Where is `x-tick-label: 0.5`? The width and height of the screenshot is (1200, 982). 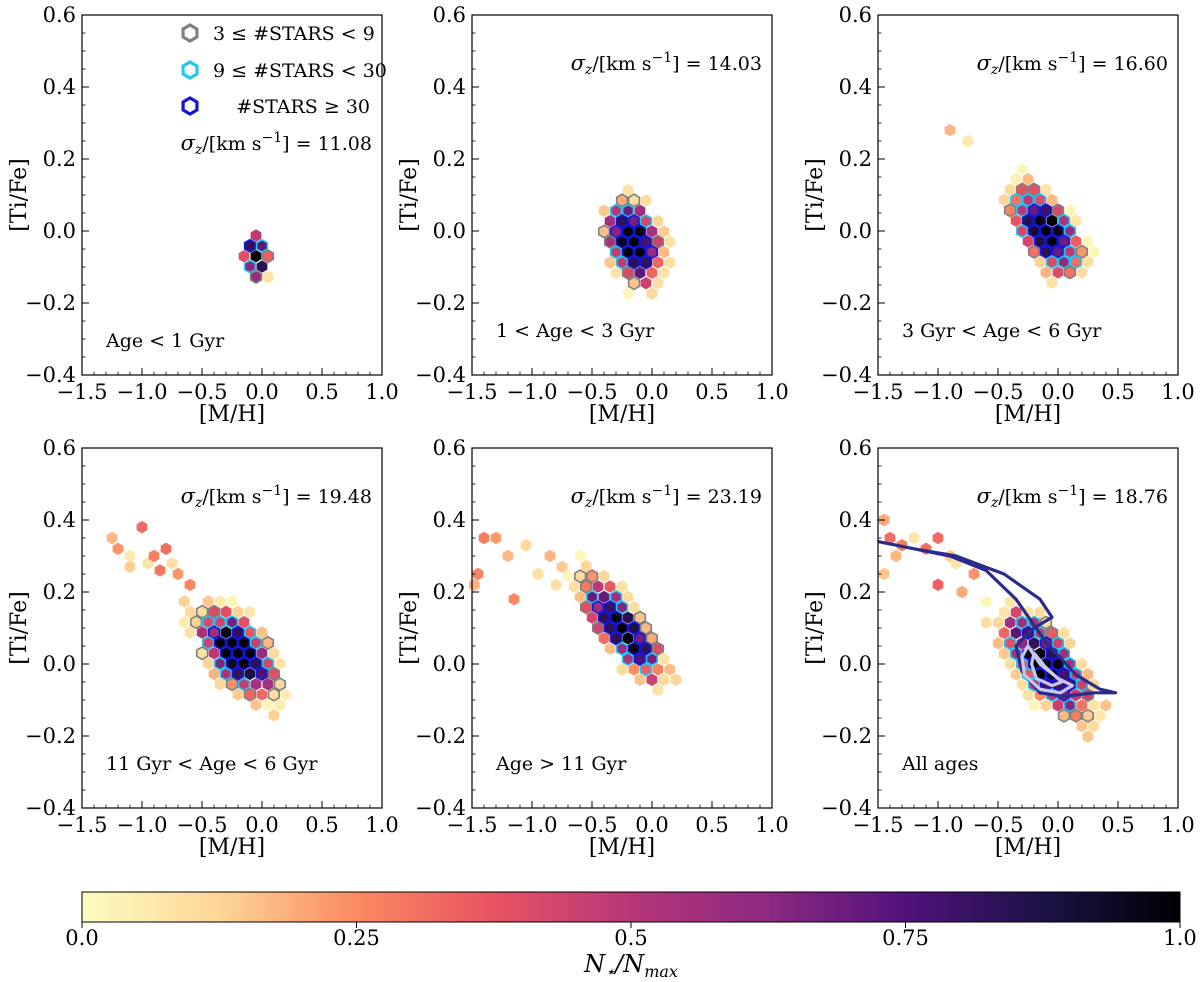
x-tick-label: 0.5 is located at coordinates (321, 825).